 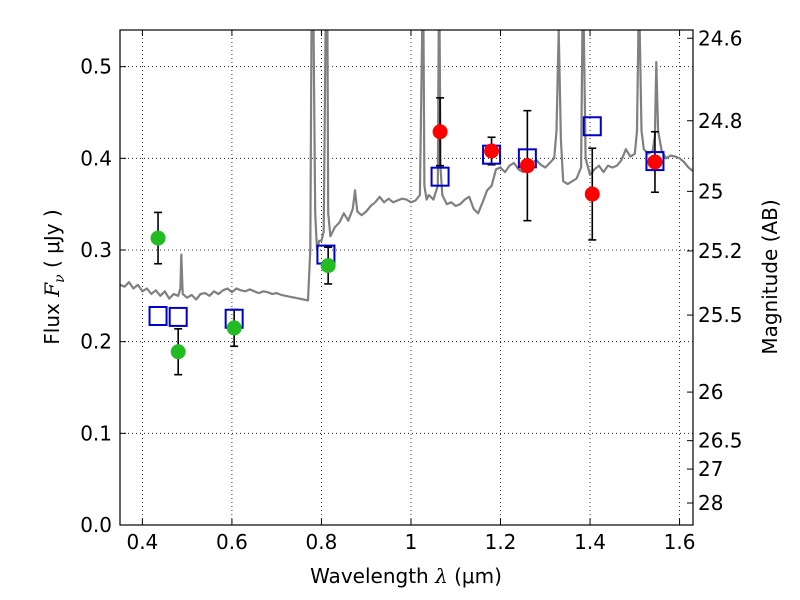 What do you see at coordinates (441, 576) in the screenshot?
I see `x-axis-label-symbol: λ` at bounding box center [441, 576].